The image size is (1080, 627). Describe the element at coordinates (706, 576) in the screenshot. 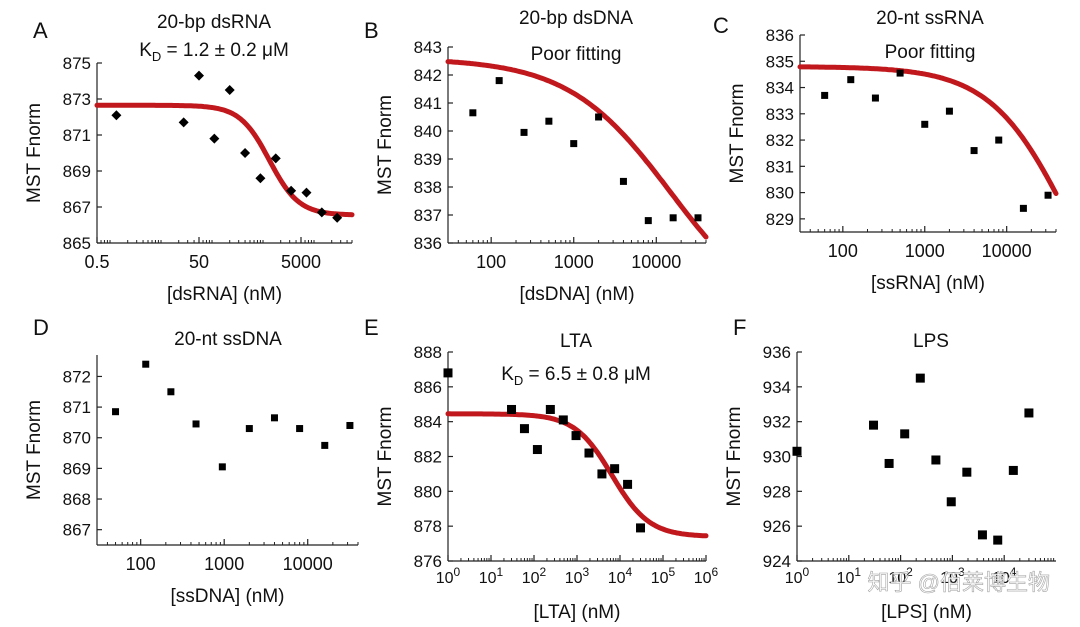

I see `x-tick-label: 10⁶` at that location.